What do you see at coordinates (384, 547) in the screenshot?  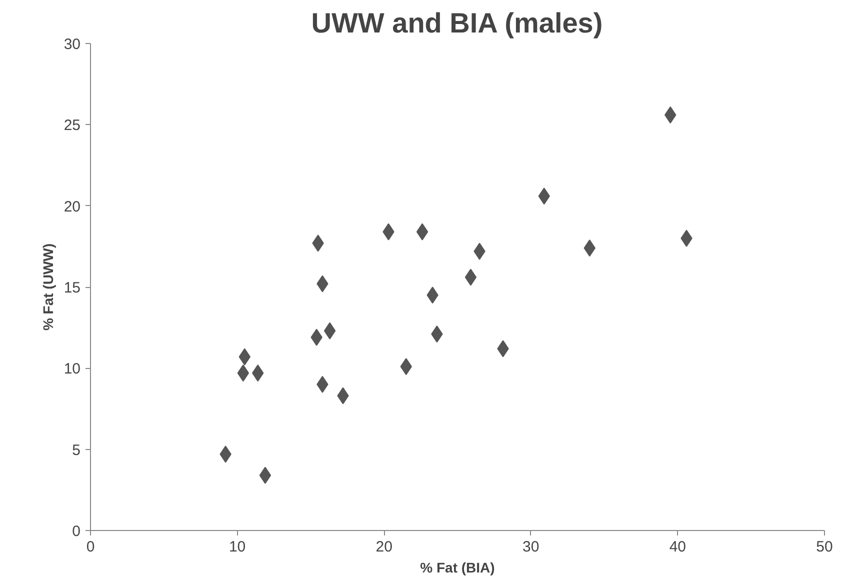 I see `x-tick-label: 20` at bounding box center [384, 547].